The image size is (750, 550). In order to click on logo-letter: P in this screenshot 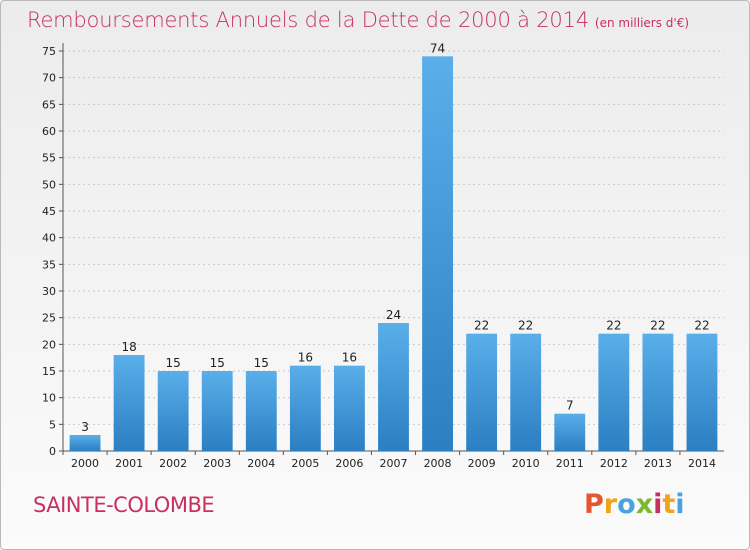, I will do `click(594, 504)`.